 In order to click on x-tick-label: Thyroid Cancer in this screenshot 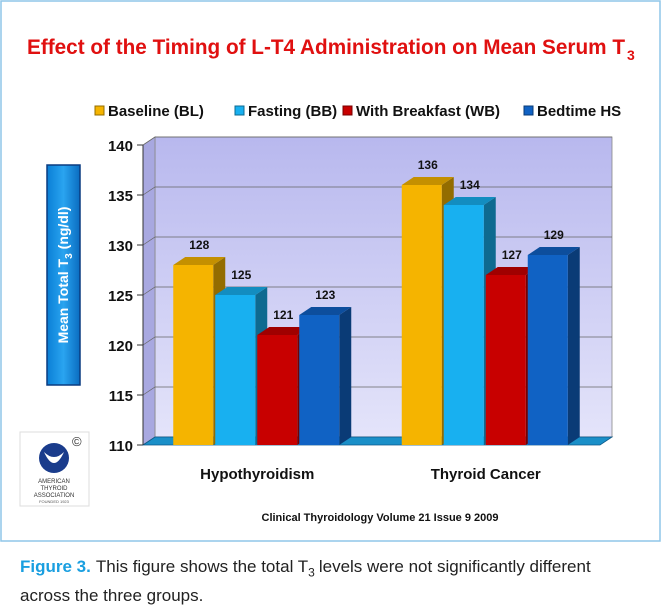, I will do `click(486, 474)`.